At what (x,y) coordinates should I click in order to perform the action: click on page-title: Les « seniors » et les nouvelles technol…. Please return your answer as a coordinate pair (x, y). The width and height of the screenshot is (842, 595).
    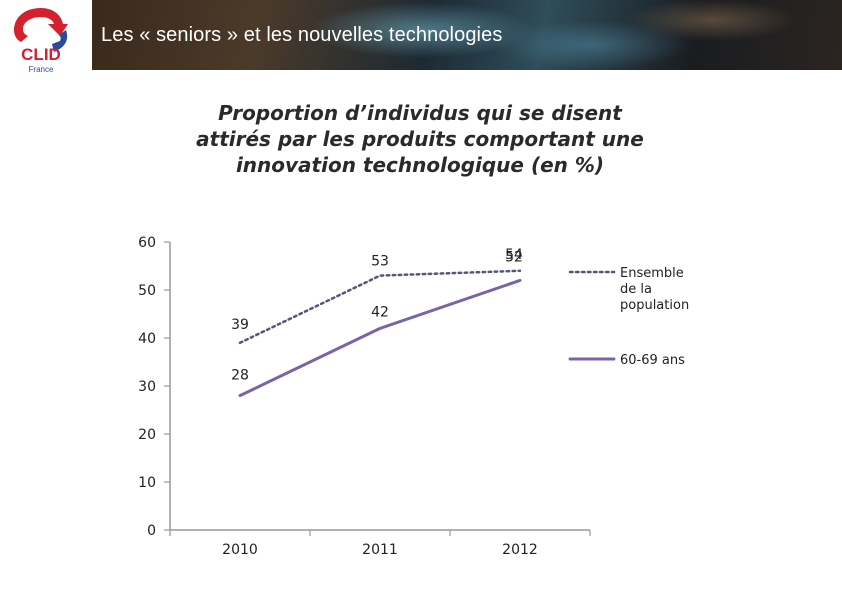
    Looking at the image, I should click on (302, 35).